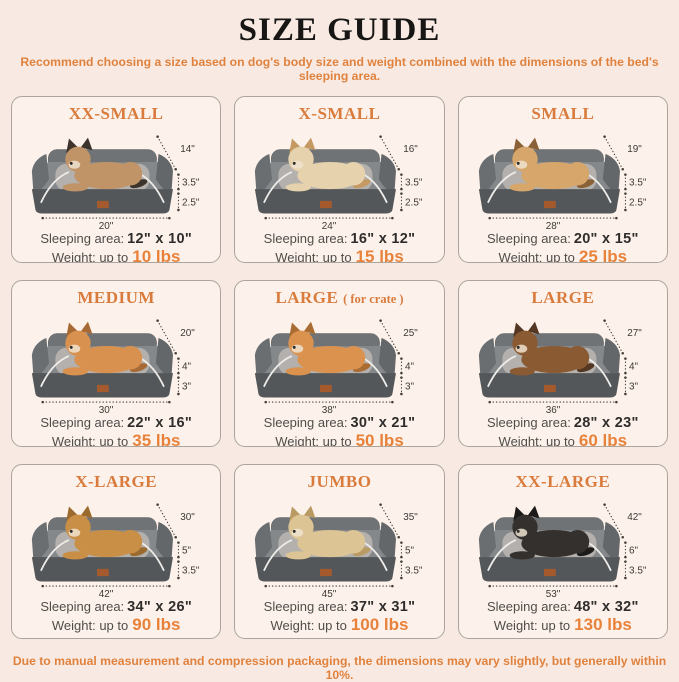 The image size is (679, 682). I want to click on border-collie-icon, so click(552, 348).